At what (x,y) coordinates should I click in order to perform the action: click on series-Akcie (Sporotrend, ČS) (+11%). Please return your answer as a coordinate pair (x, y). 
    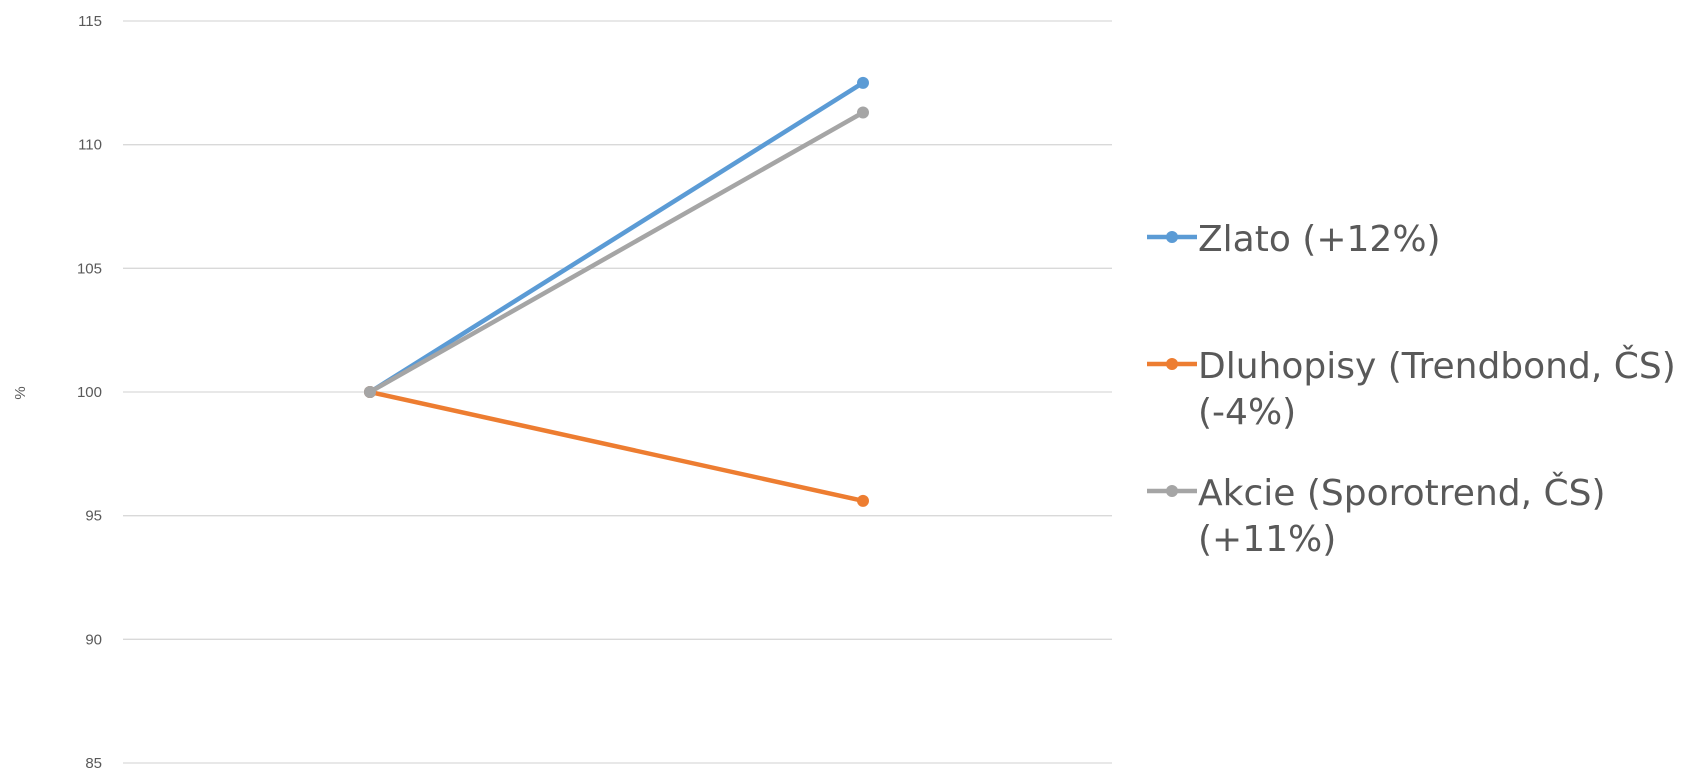
    Looking at the image, I should click on (616, 252).